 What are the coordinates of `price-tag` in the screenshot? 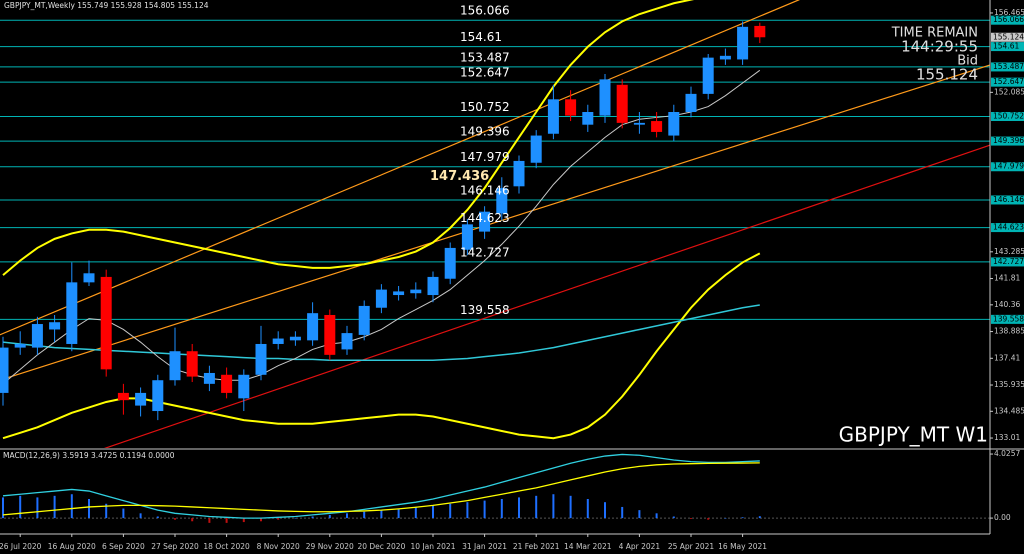 It's located at (1007, 37).